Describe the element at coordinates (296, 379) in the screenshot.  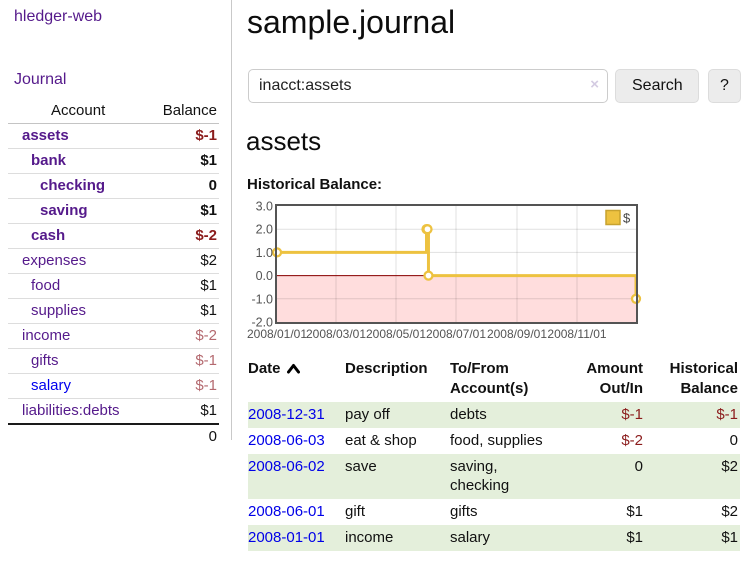
I see `register-header-cell: Date` at that location.